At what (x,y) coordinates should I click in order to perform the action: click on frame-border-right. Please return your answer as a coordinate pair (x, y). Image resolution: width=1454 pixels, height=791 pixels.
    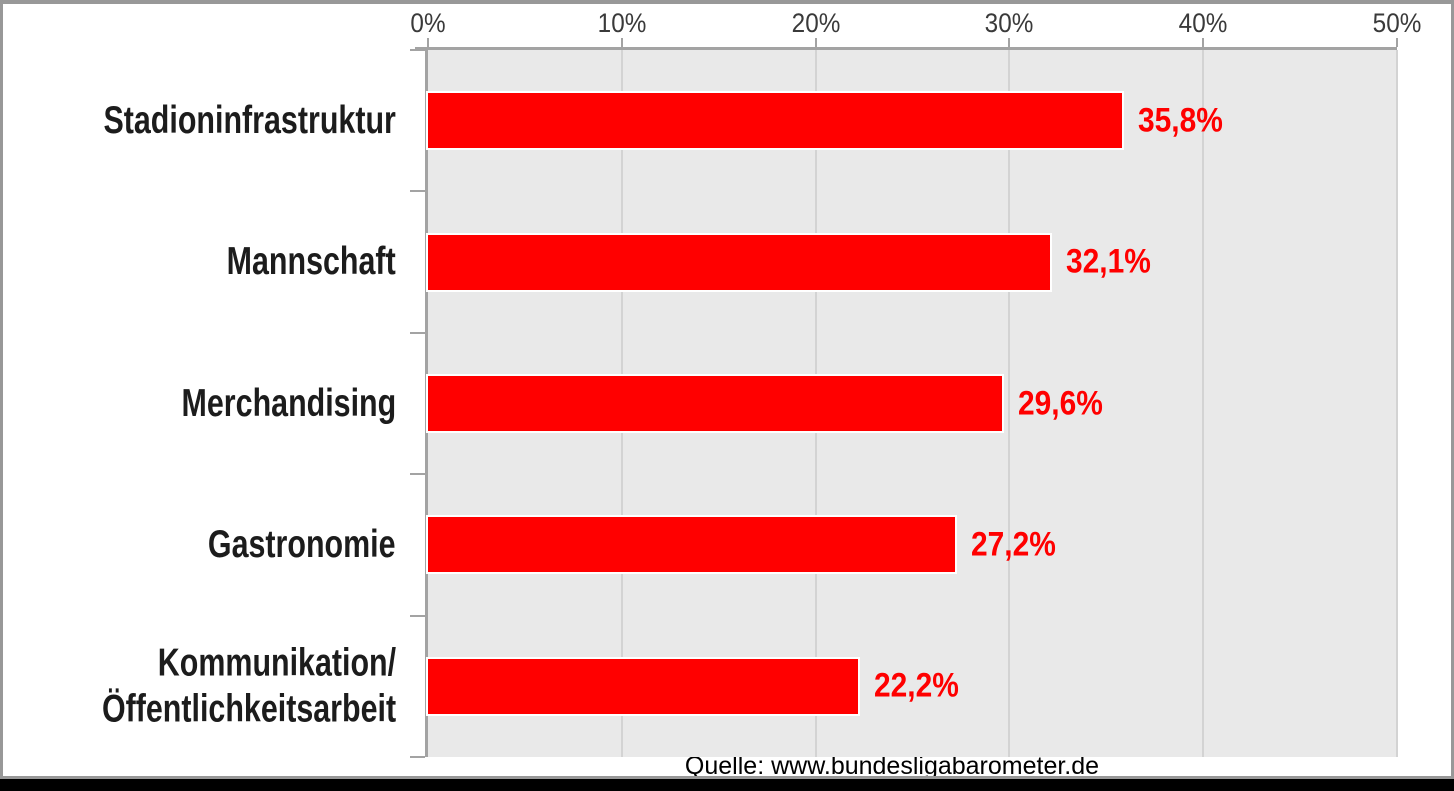
    Looking at the image, I should click on (1452, 395).